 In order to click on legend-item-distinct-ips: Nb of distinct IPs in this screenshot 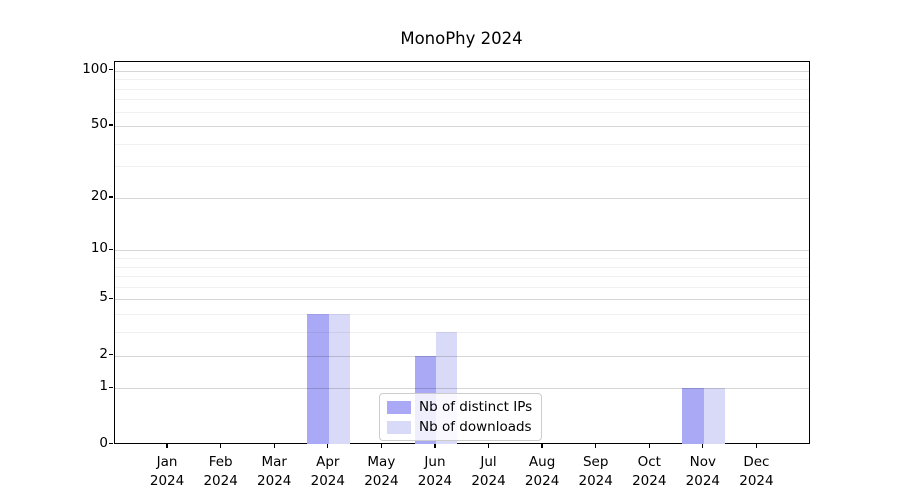, I will do `click(459, 407)`.